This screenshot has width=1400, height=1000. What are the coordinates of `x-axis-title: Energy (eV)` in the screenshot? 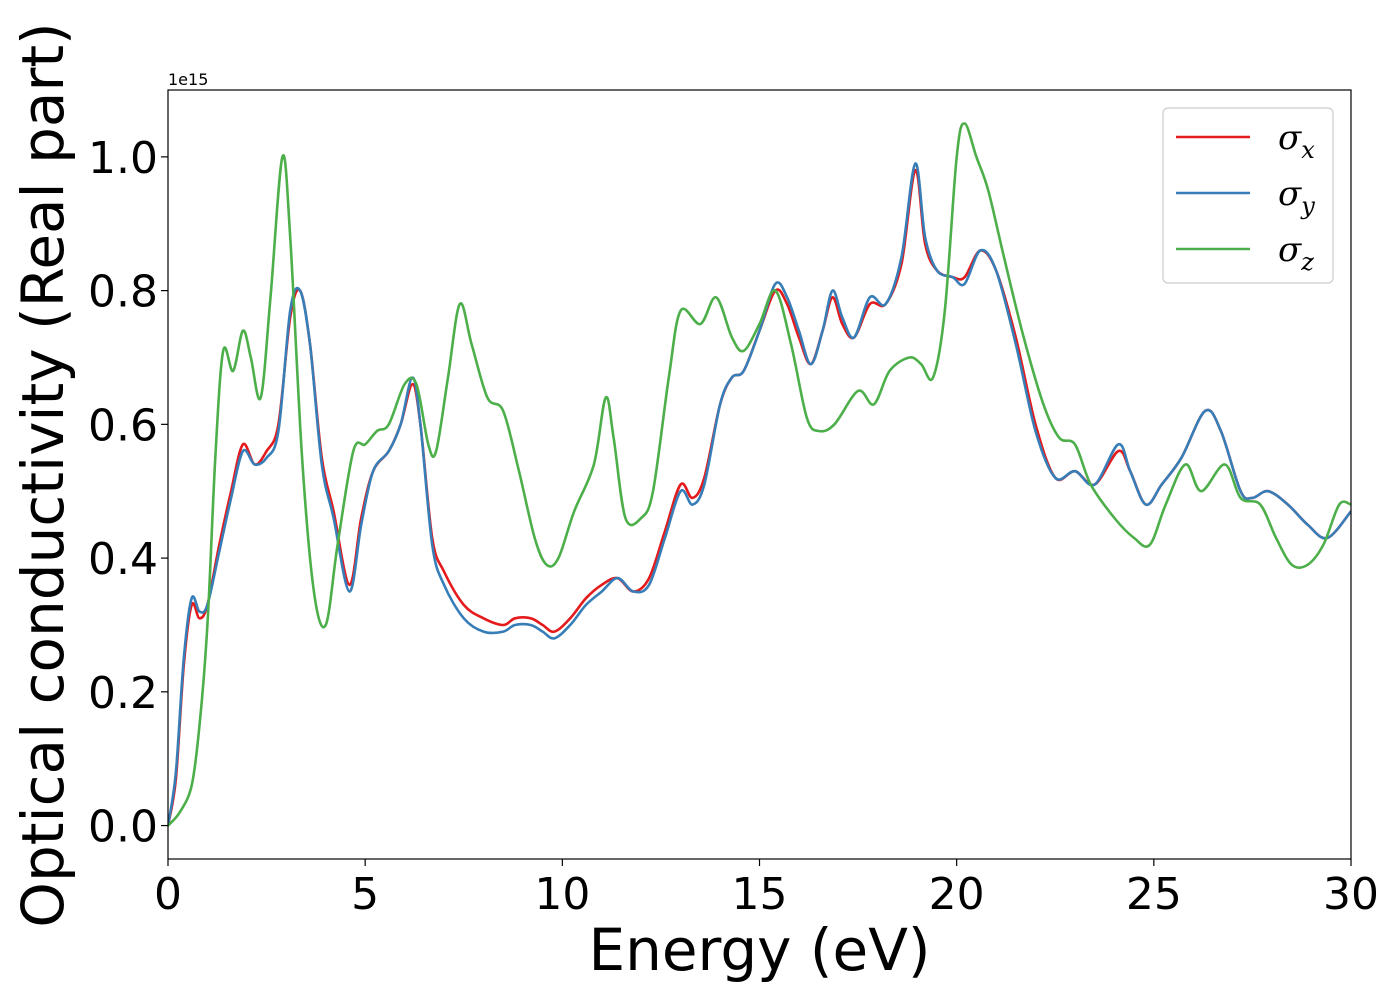 It's located at (759, 950).